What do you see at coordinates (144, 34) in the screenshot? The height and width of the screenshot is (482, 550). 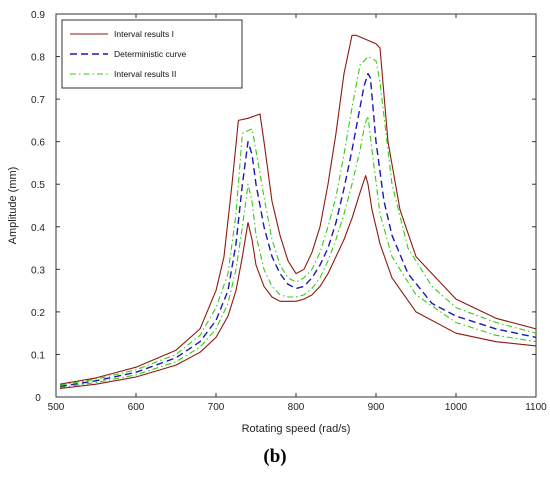 I see `legend-label: Interval results I` at bounding box center [144, 34].